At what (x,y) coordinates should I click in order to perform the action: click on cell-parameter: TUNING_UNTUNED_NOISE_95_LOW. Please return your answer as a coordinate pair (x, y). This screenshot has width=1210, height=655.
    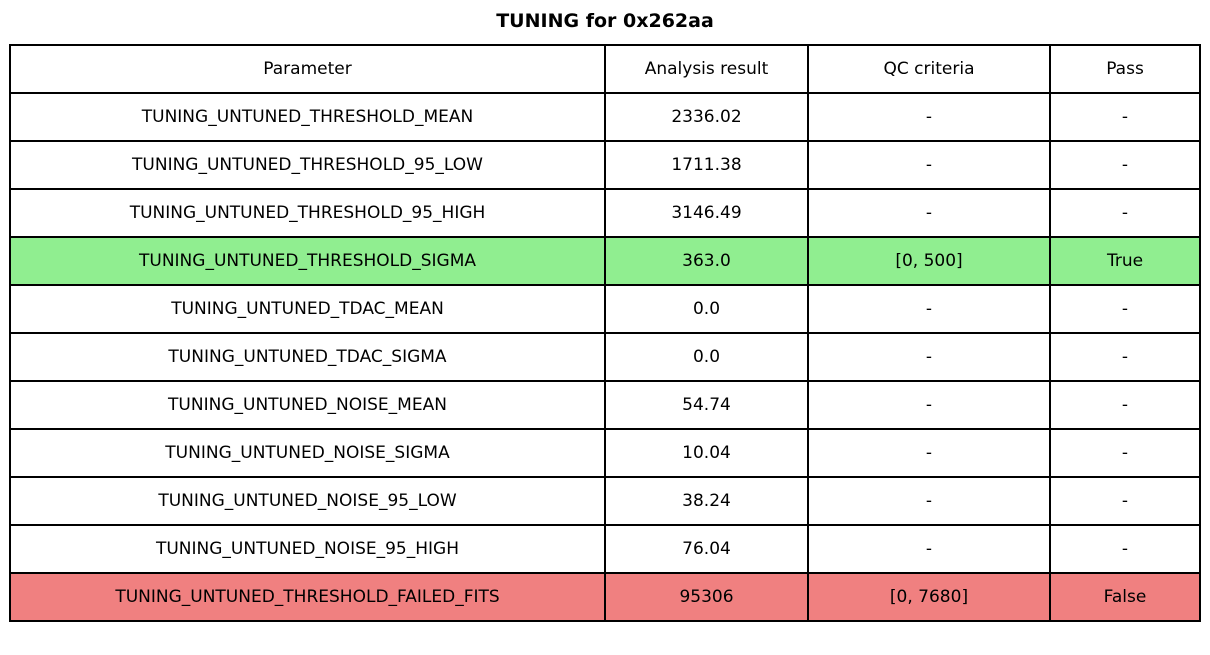
    Looking at the image, I should click on (307, 501).